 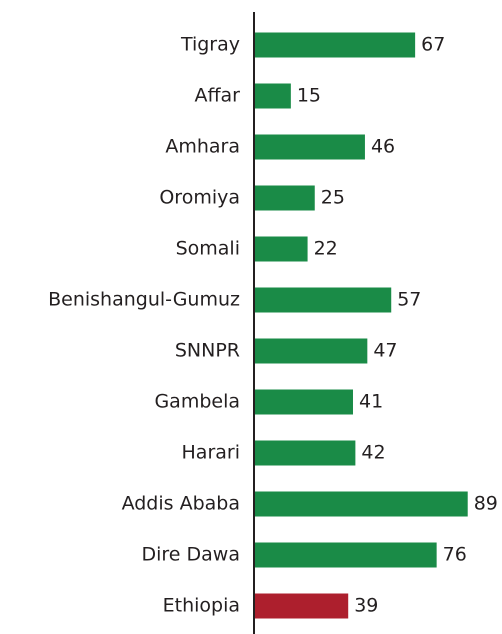 What do you see at coordinates (409, 300) in the screenshot?
I see `value-label: 57` at bounding box center [409, 300].